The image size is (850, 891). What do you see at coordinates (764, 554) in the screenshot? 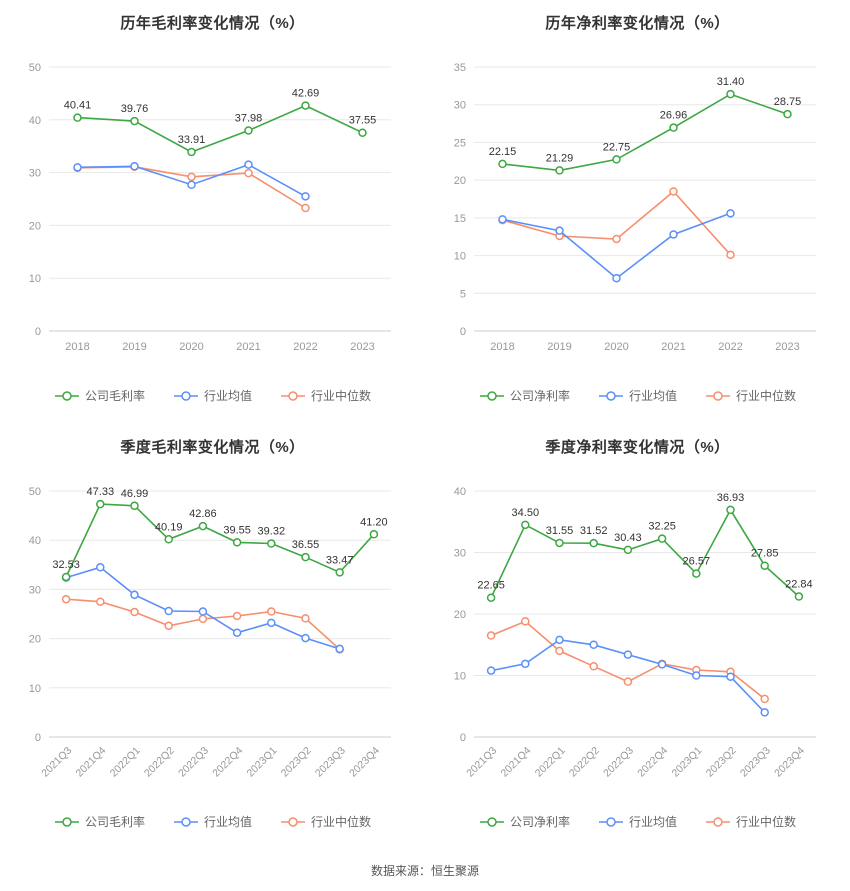
I see `svg-text: 27.85` at bounding box center [764, 554].